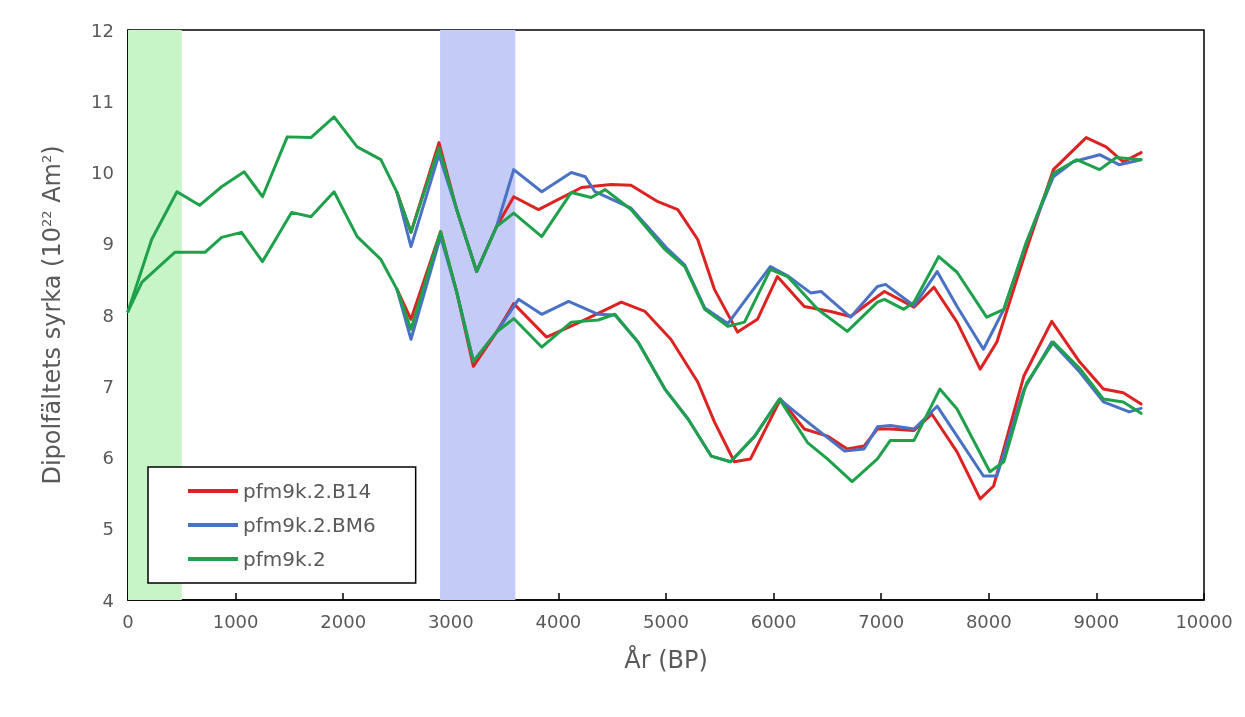 The image size is (1245, 717). I want to click on x-tick-label: 4000, so click(558, 621).